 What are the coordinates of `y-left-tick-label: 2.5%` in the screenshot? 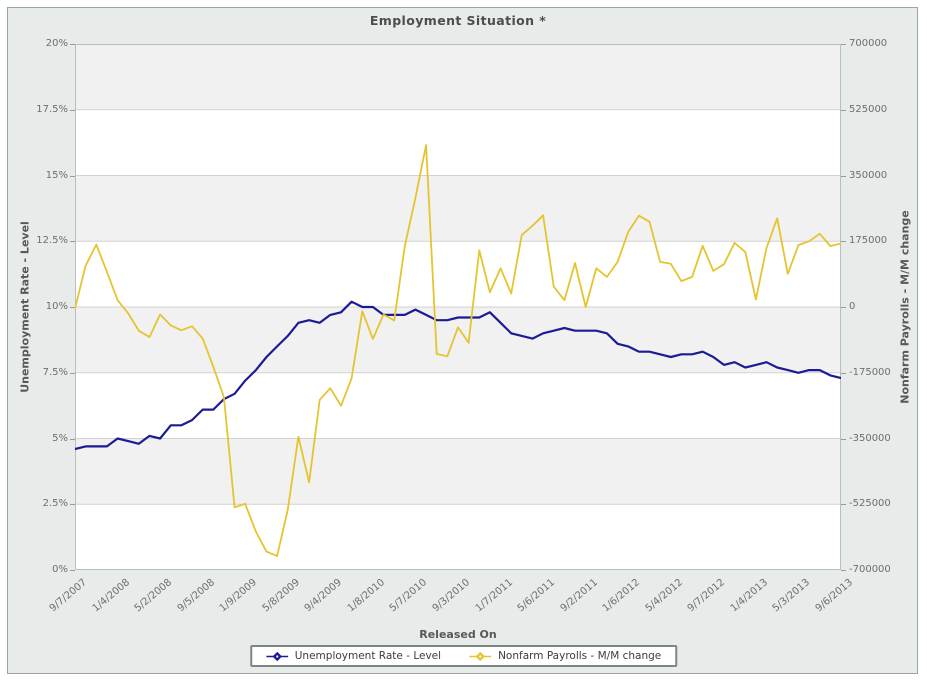 It's located at (55, 504).